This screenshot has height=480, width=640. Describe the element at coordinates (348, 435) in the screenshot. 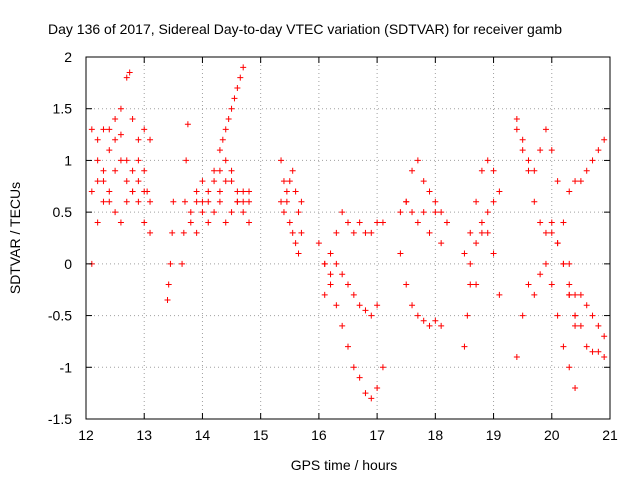

I see `x-tick-labels: 12 13 14 15 16 17 18 19 20 21` at that location.